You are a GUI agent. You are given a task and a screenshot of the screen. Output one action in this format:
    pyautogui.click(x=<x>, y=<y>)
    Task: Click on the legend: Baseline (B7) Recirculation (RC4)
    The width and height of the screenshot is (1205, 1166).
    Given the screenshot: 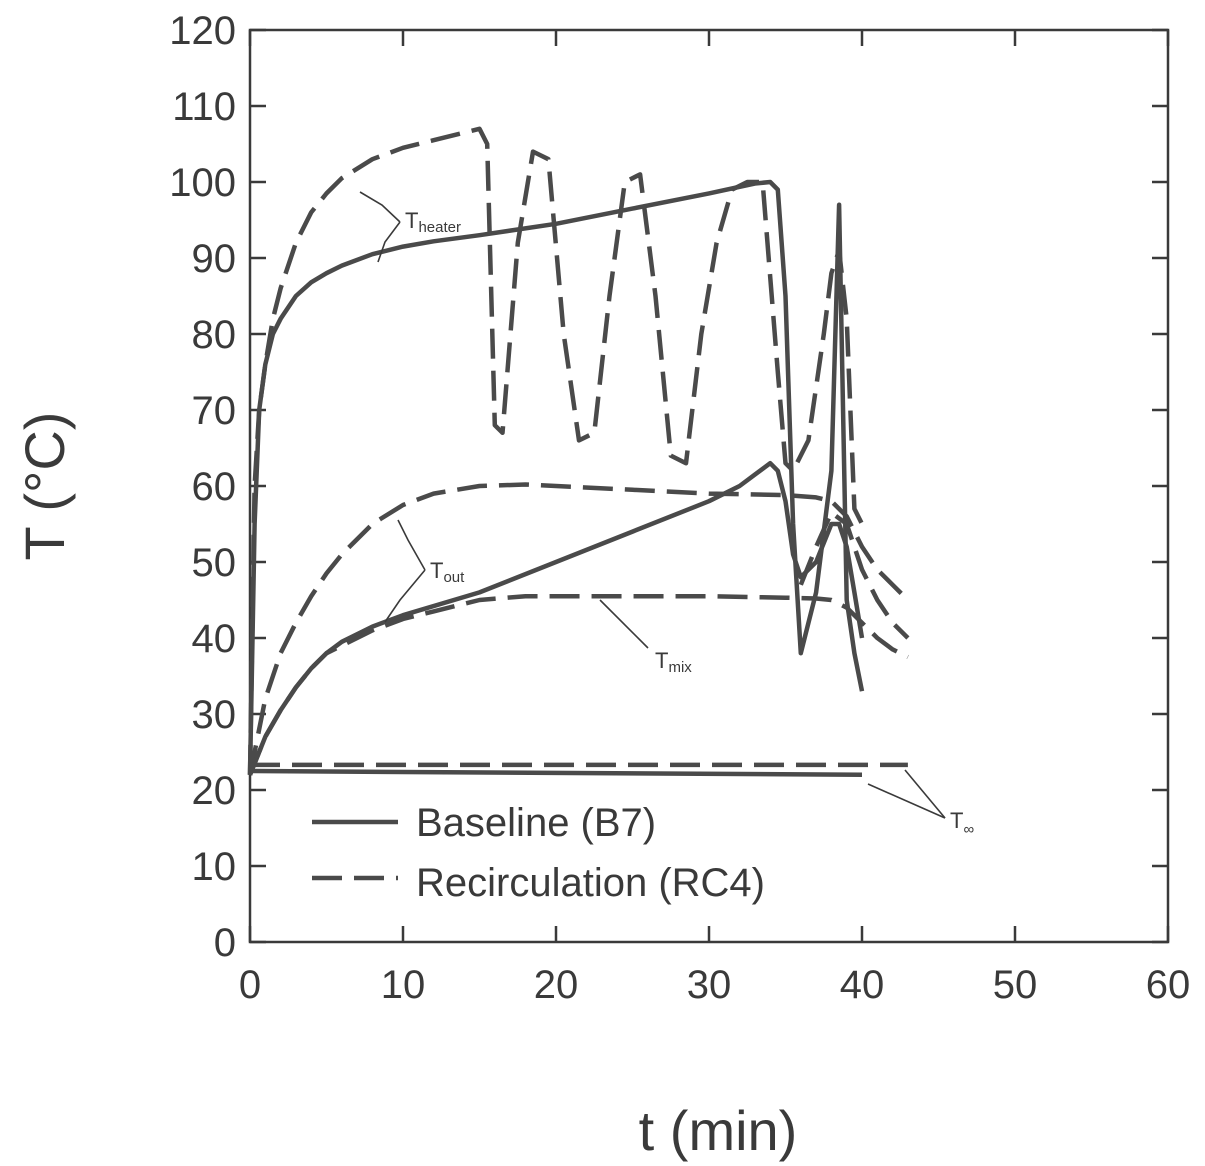 What is the action you would take?
    pyautogui.click(x=538, y=853)
    